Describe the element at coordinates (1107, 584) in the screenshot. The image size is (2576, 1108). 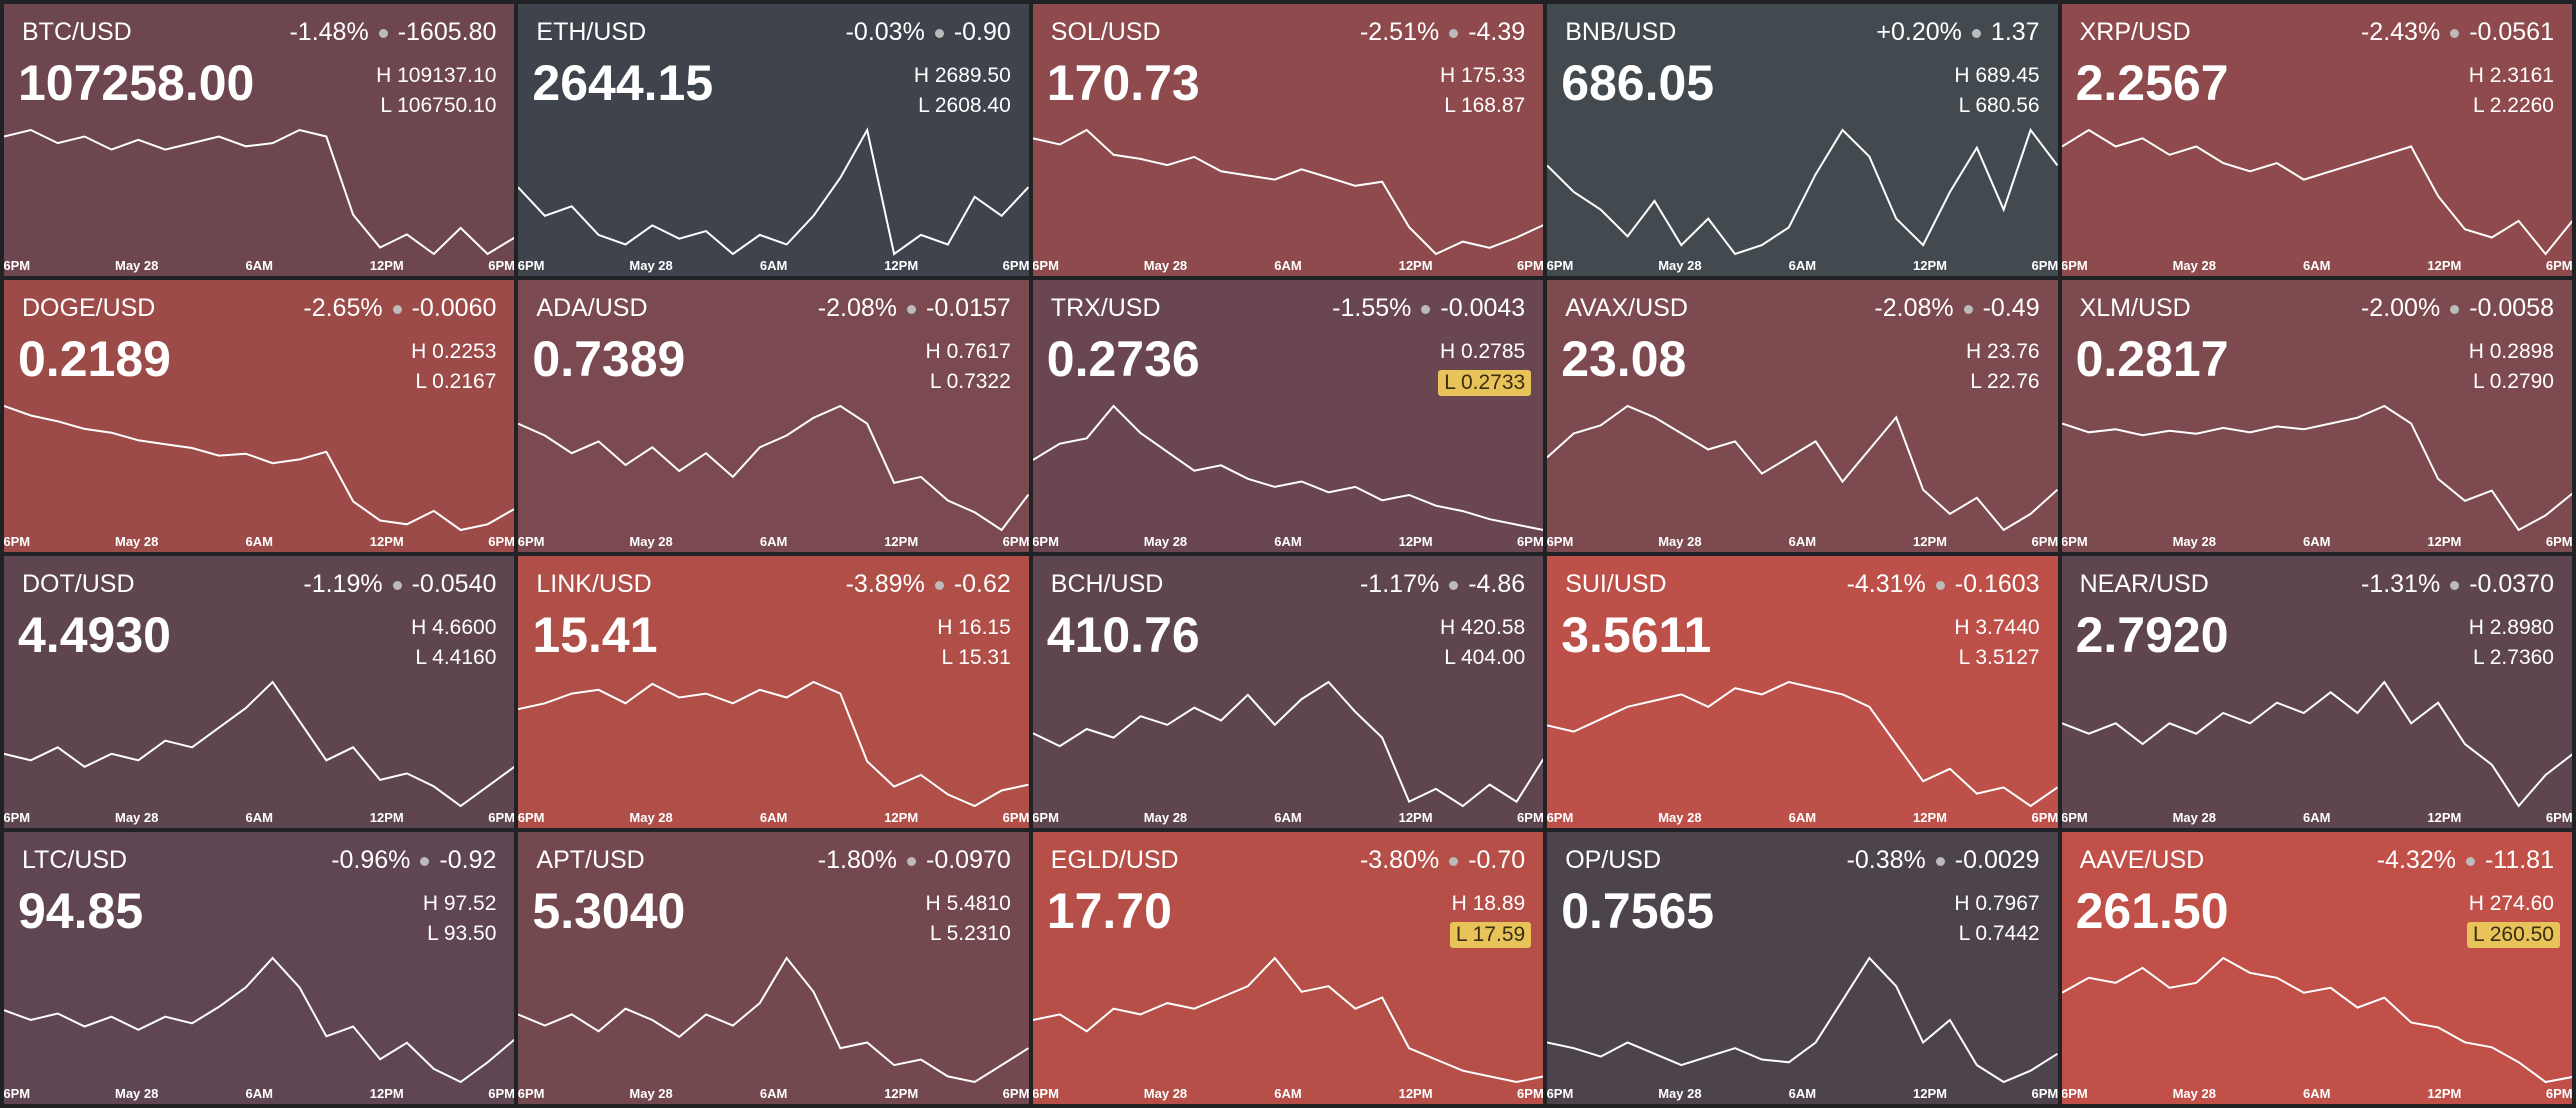
I see `pair-name: BCH/USD` at that location.